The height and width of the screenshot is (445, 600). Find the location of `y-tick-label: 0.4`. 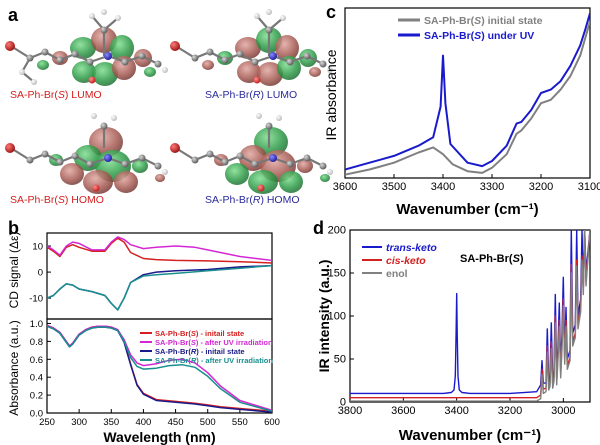

y-tick-label: 0.4 is located at coordinates (36, 378).